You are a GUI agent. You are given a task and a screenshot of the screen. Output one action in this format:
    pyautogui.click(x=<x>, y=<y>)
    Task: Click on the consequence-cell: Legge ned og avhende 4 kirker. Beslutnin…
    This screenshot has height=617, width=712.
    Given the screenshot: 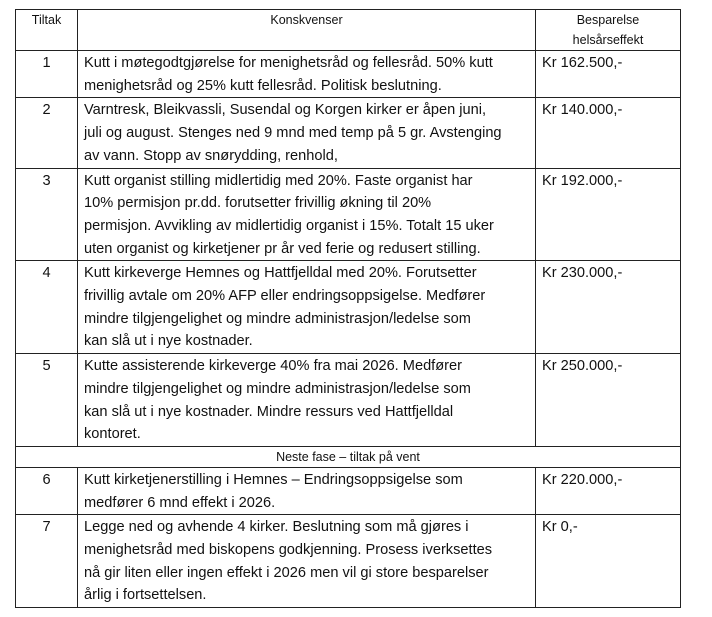 What is the action you would take?
    pyautogui.click(x=306, y=561)
    